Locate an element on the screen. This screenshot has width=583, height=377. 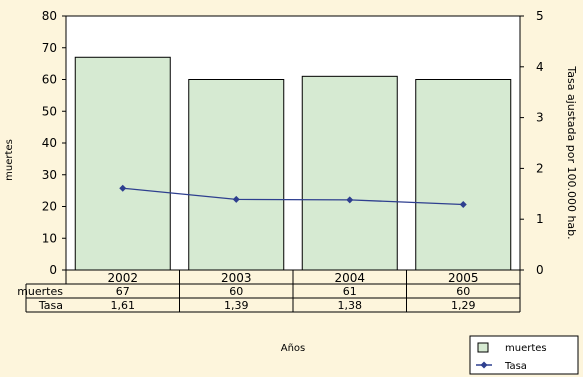
y2-axis-title: Tasa ajustada por 100.000 hab. is located at coordinates (571, 152).